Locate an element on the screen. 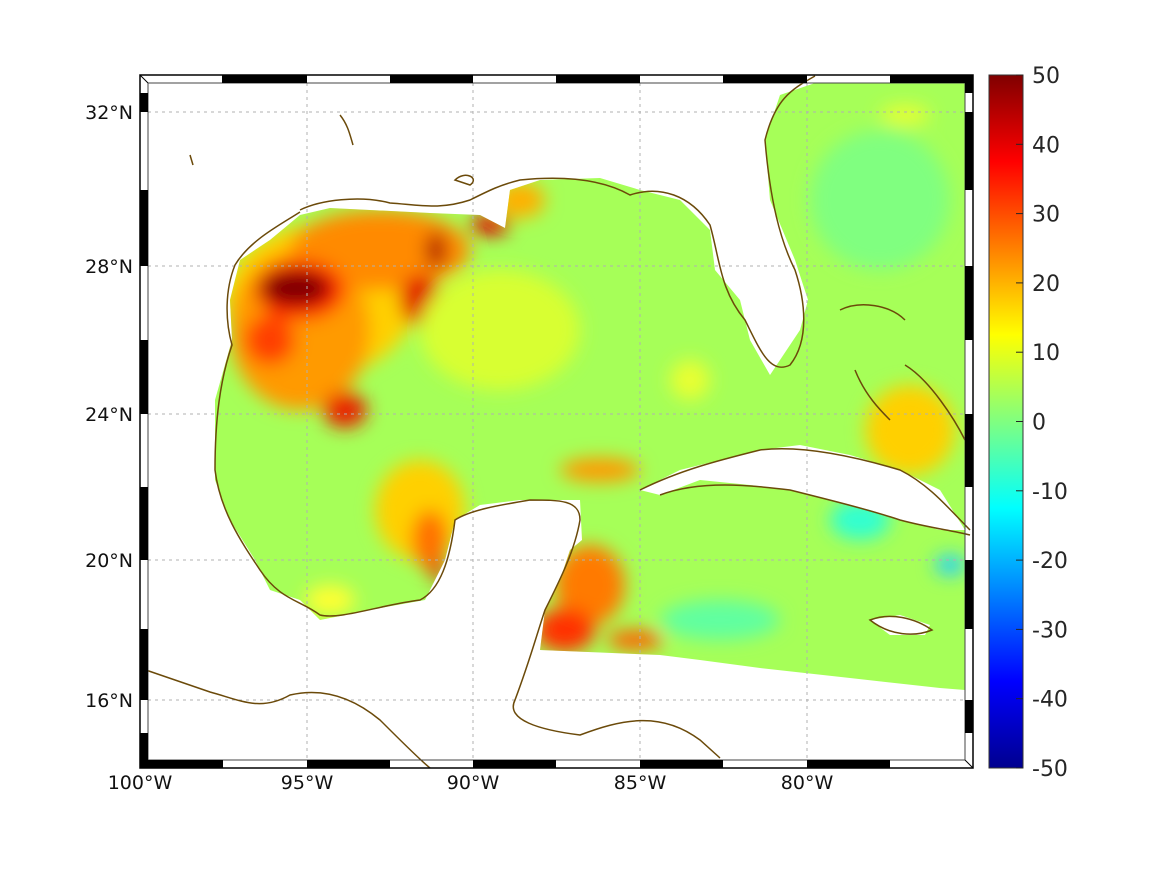 This screenshot has height=875, width=1167. colorbar-tick-label: 40 is located at coordinates (1046, 145).